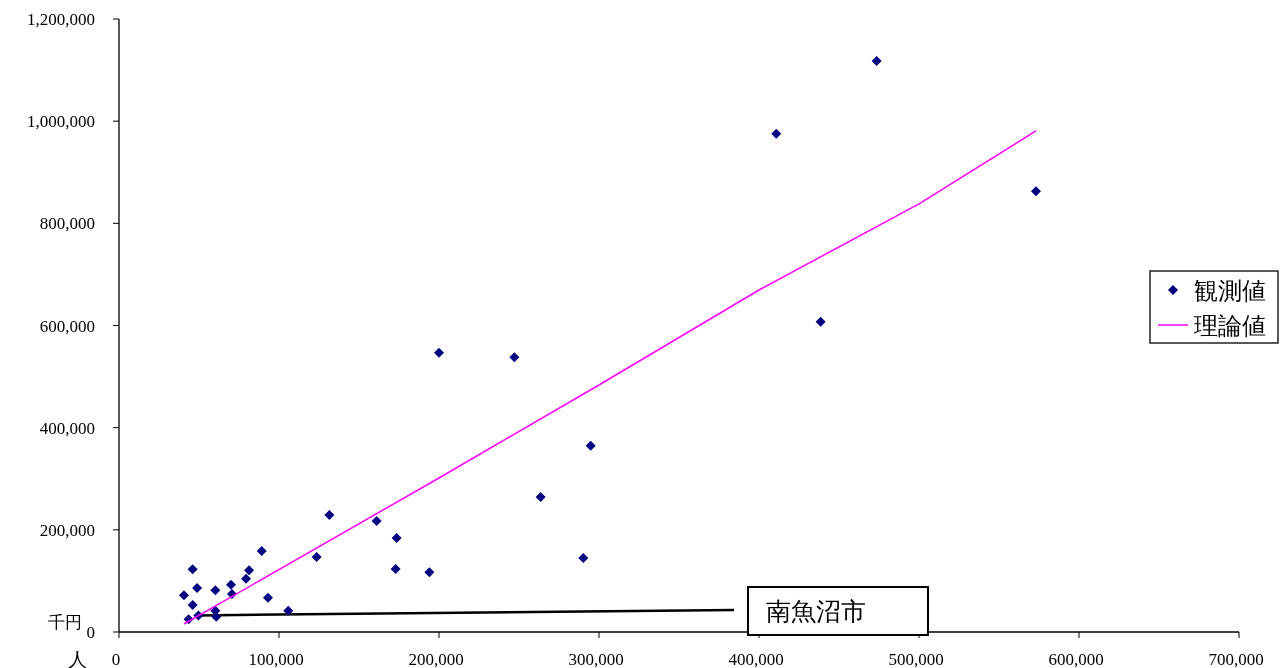  Describe the element at coordinates (67, 326) in the screenshot. I see `y-tick-label: 600,000` at that location.